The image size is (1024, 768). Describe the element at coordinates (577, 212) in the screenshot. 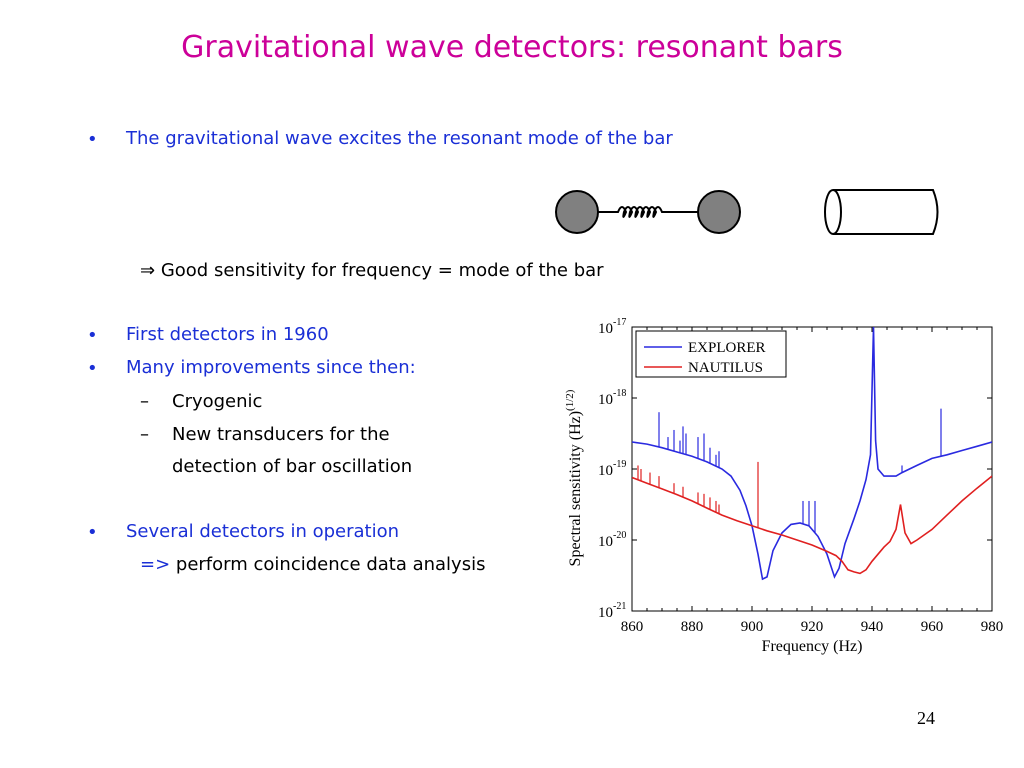

I see `left-mass` at that location.